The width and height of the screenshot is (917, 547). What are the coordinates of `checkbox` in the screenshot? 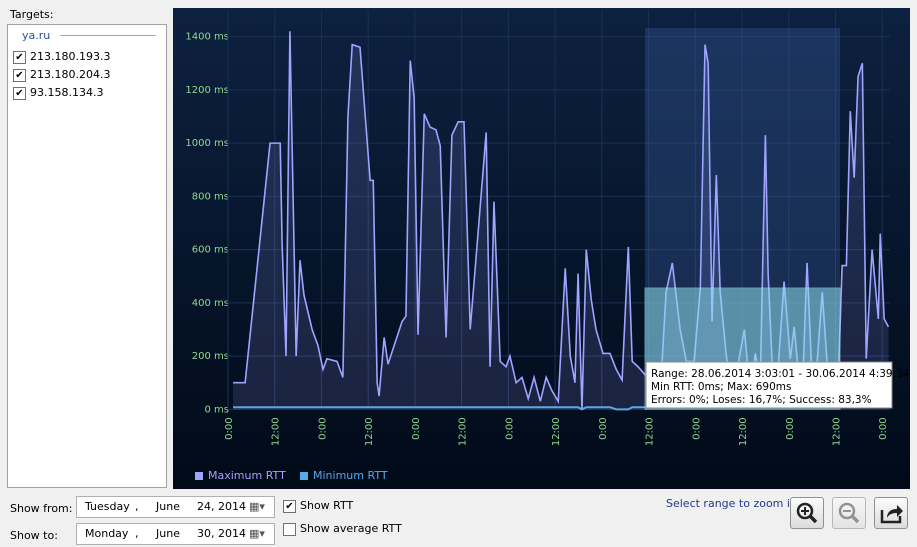 It's located at (289, 529).